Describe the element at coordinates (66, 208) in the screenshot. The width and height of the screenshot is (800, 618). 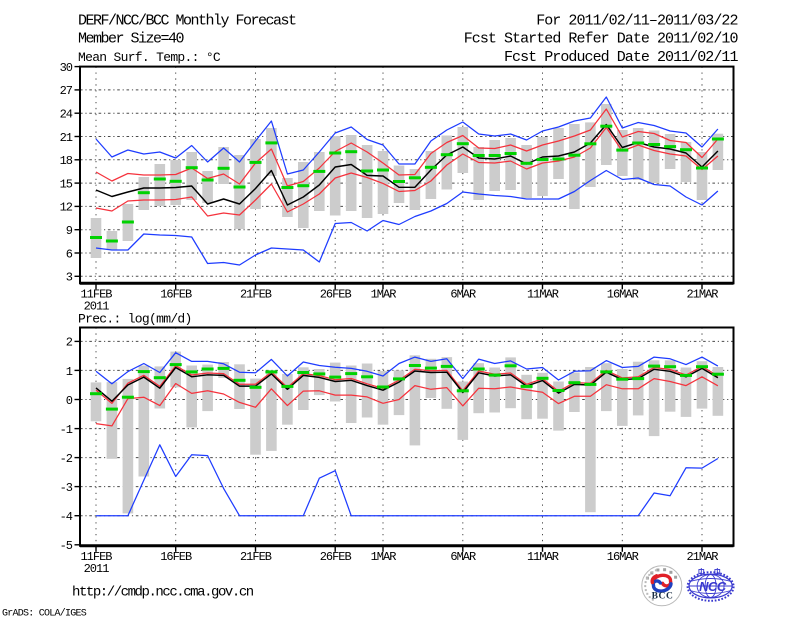
I see `svg-text: 12` at that location.